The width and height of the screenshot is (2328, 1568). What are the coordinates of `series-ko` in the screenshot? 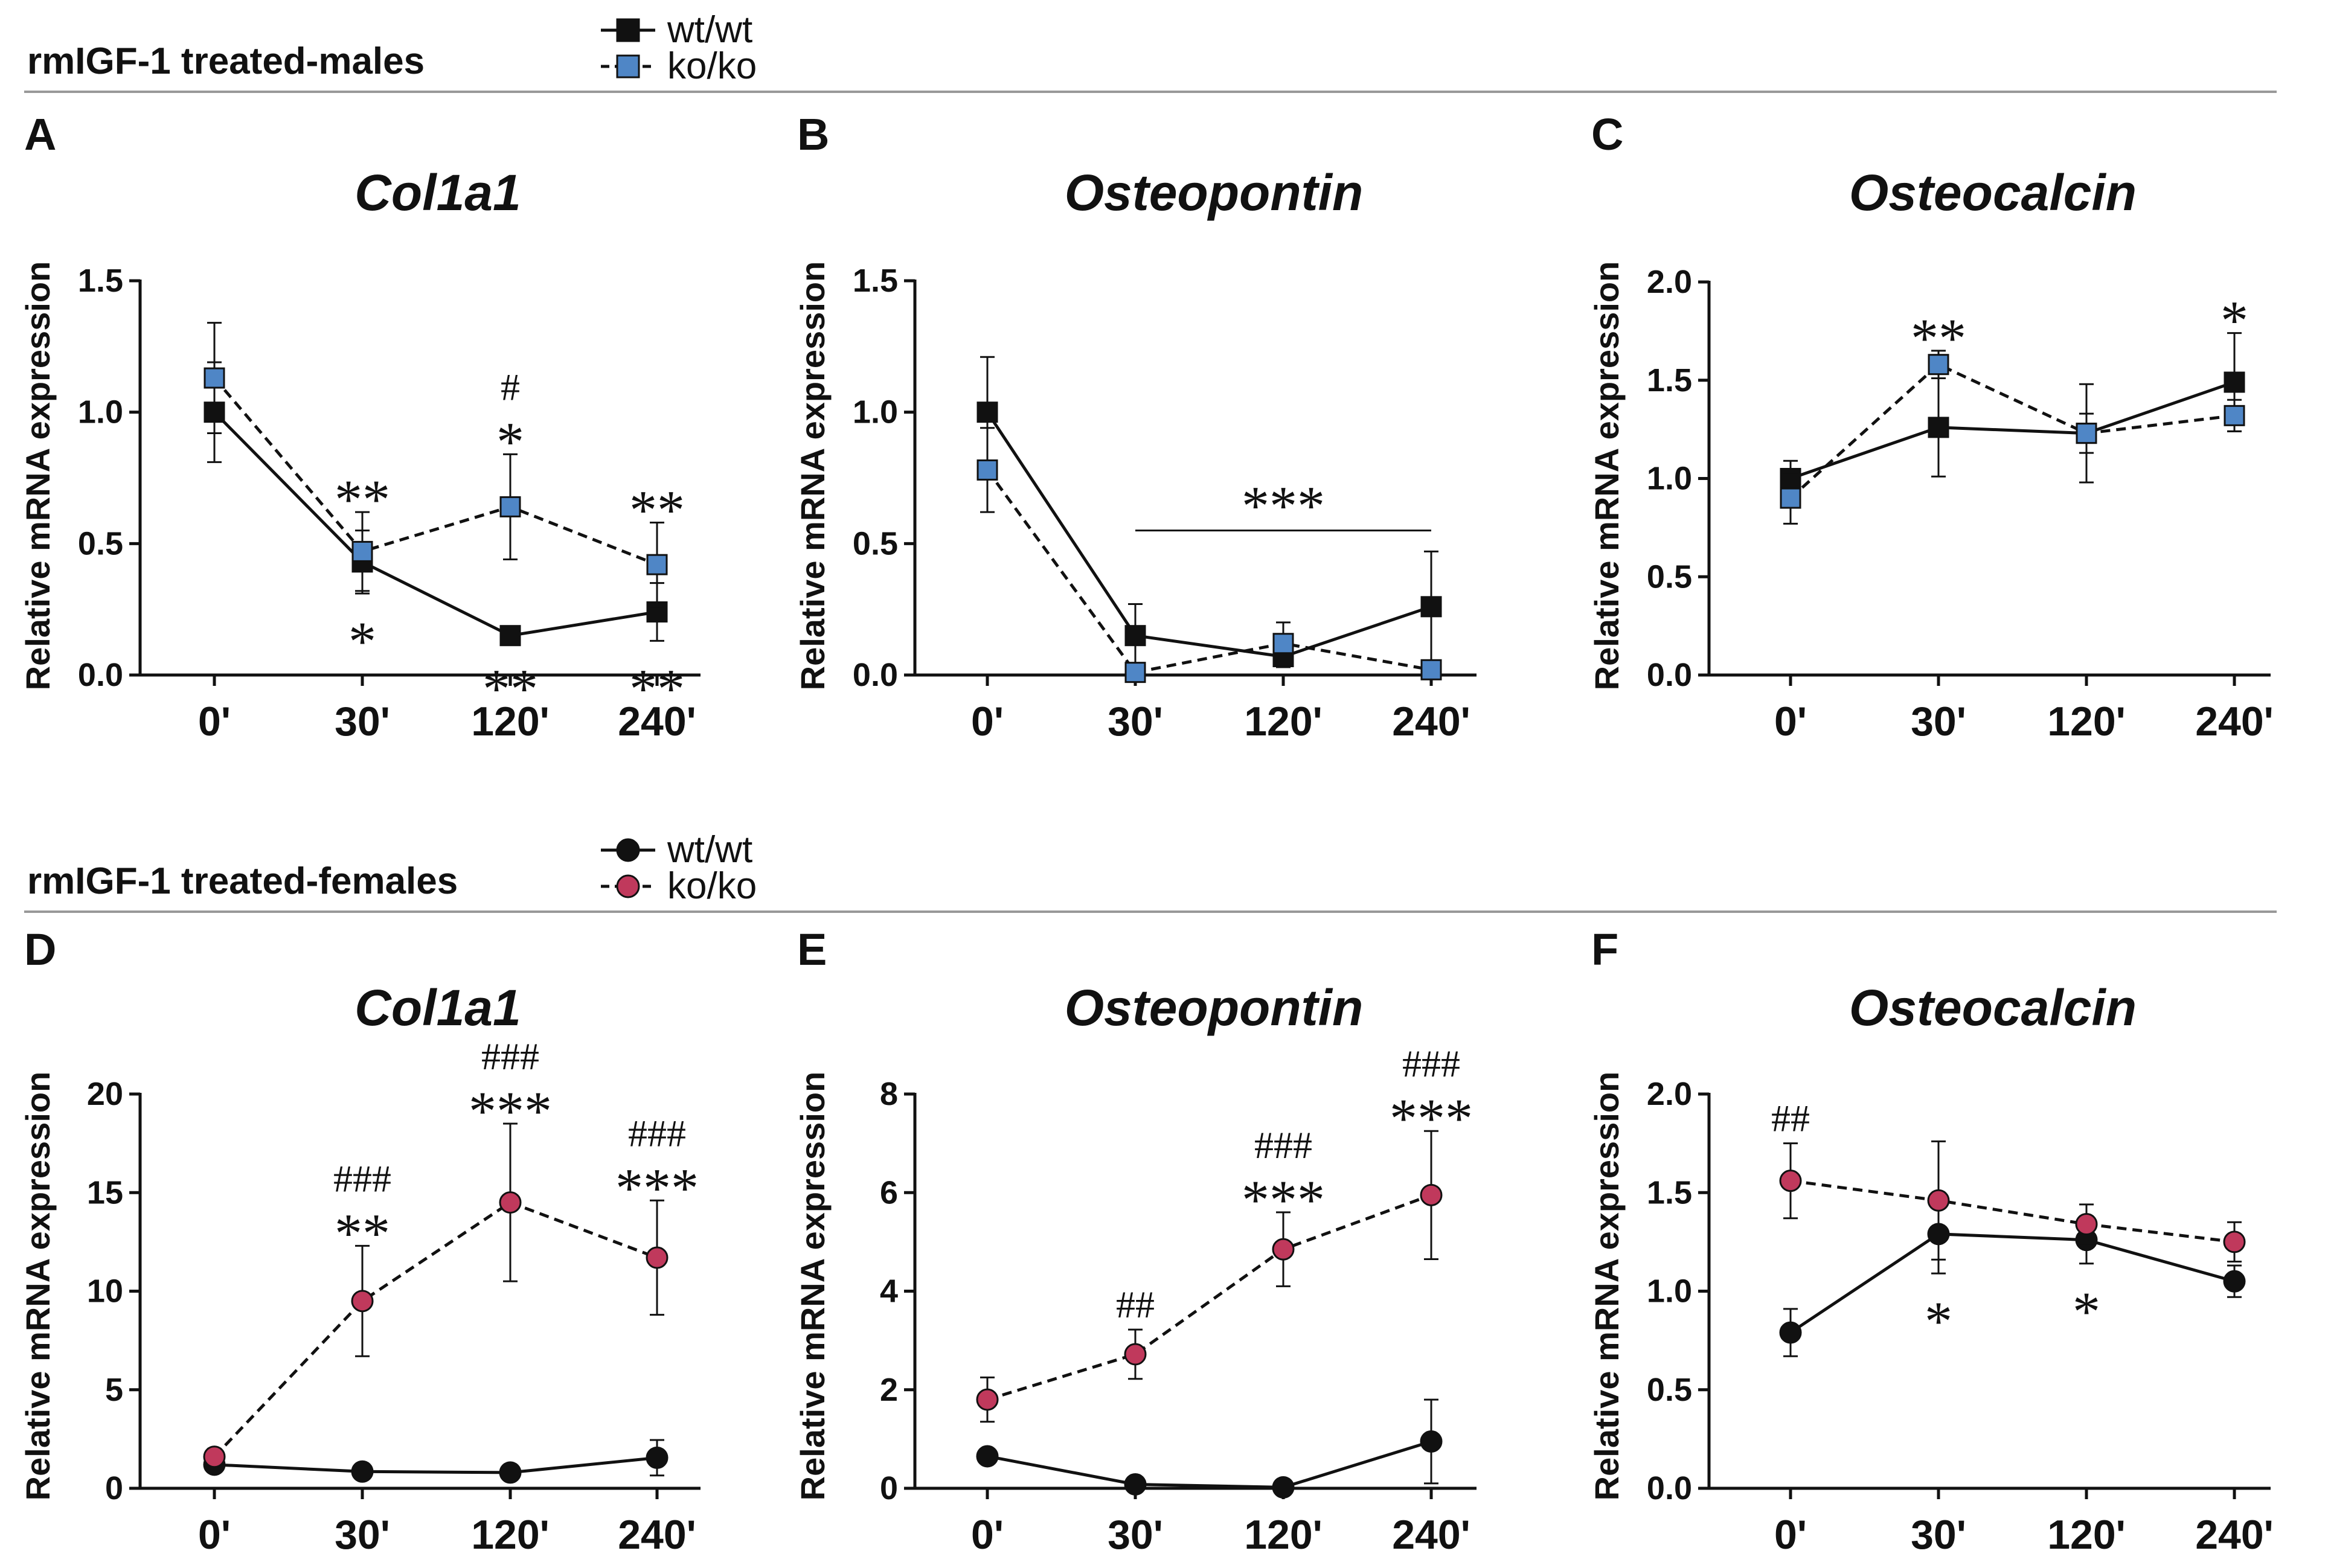 It's located at (1209, 555).